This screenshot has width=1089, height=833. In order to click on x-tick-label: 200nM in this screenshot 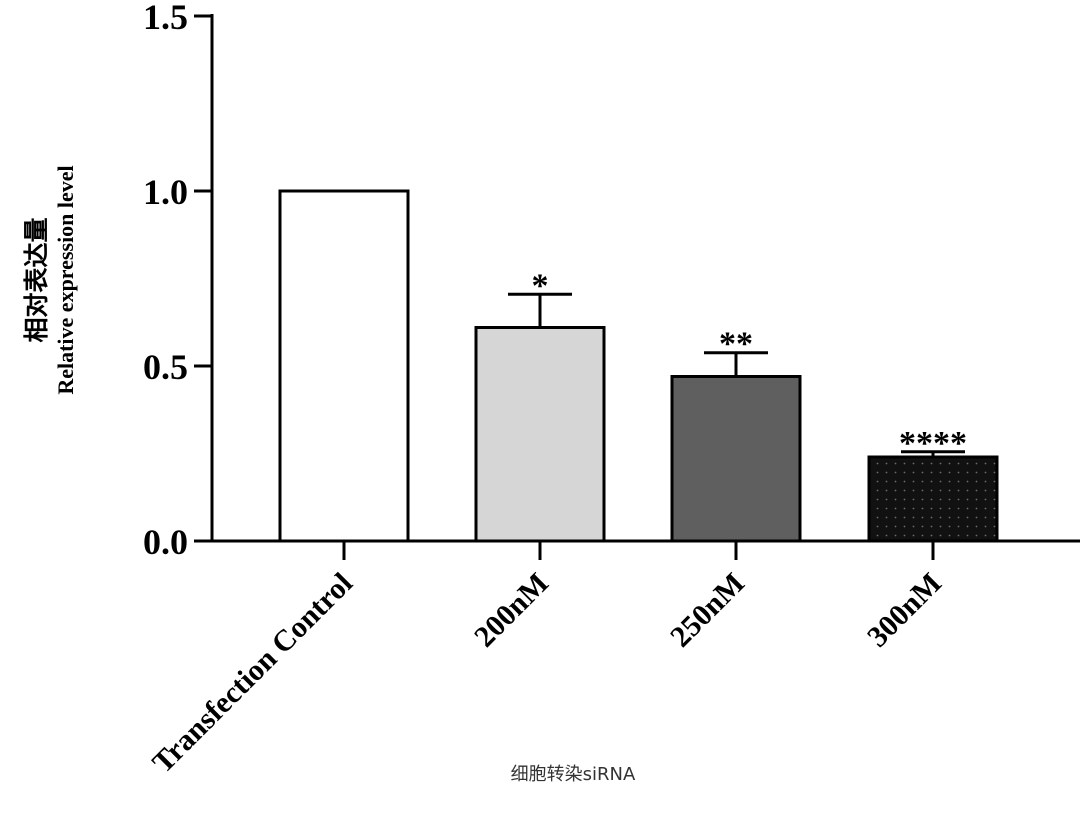, I will do `click(511, 610)`.